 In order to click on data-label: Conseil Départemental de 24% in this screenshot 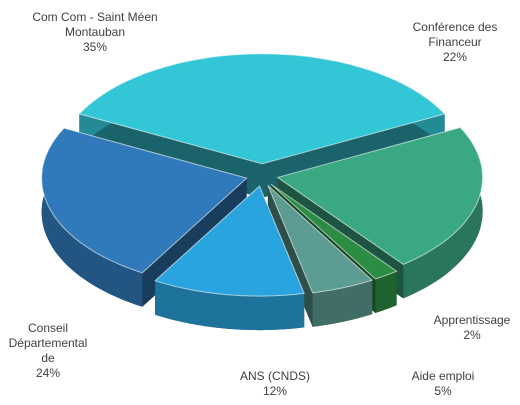, I will do `click(48, 351)`.